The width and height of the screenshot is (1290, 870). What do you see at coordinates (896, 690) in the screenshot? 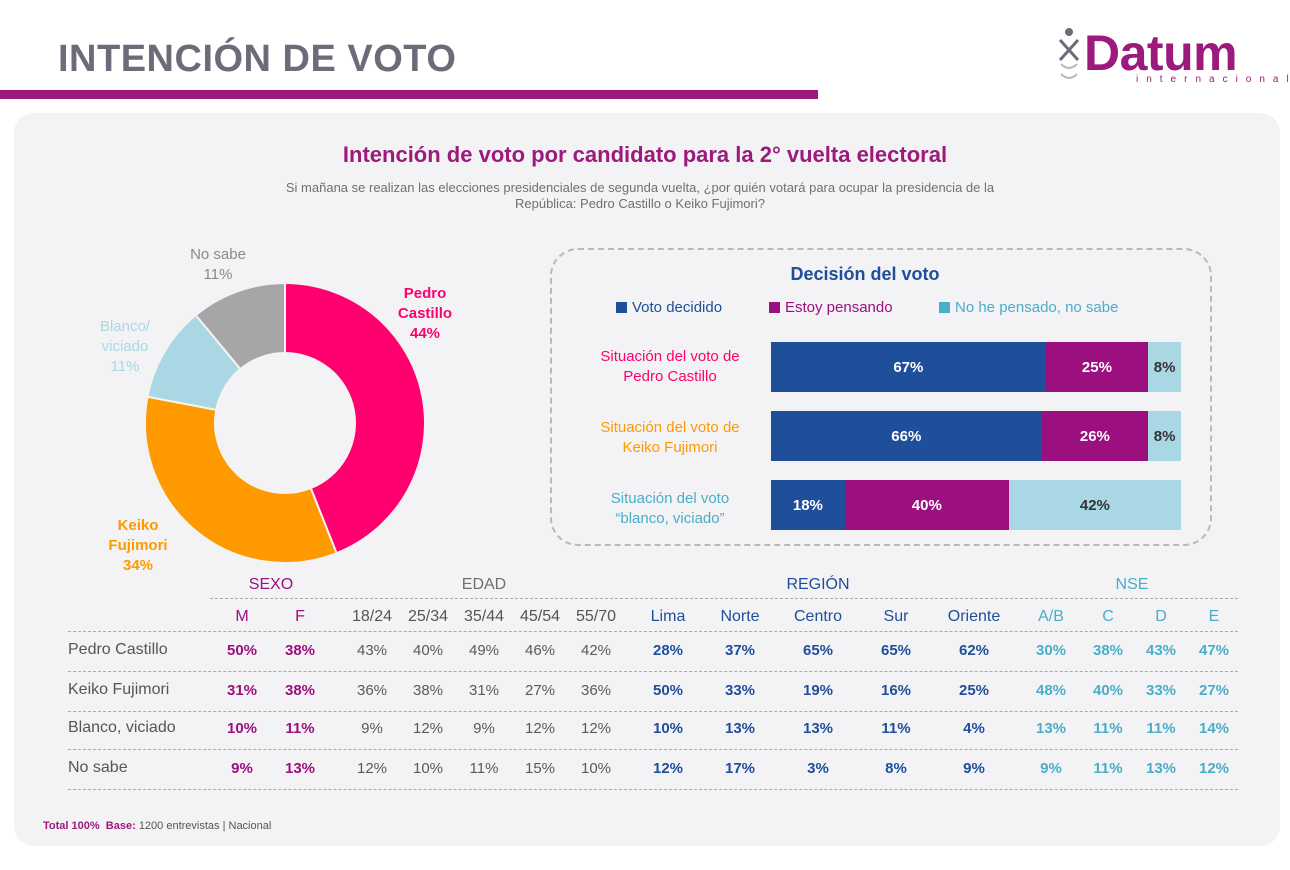
I see `cell-1-10: 16%` at bounding box center [896, 690].